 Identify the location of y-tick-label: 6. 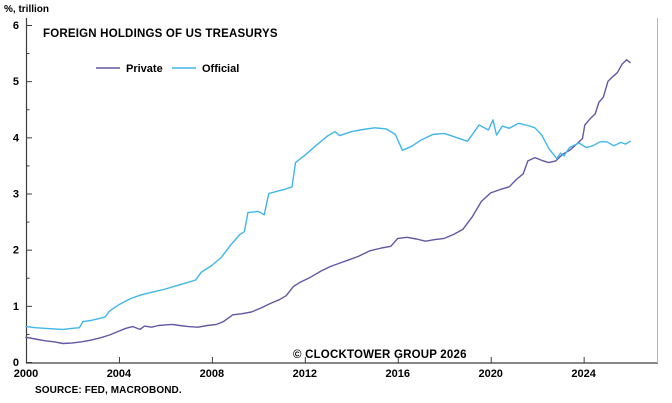
(16, 26).